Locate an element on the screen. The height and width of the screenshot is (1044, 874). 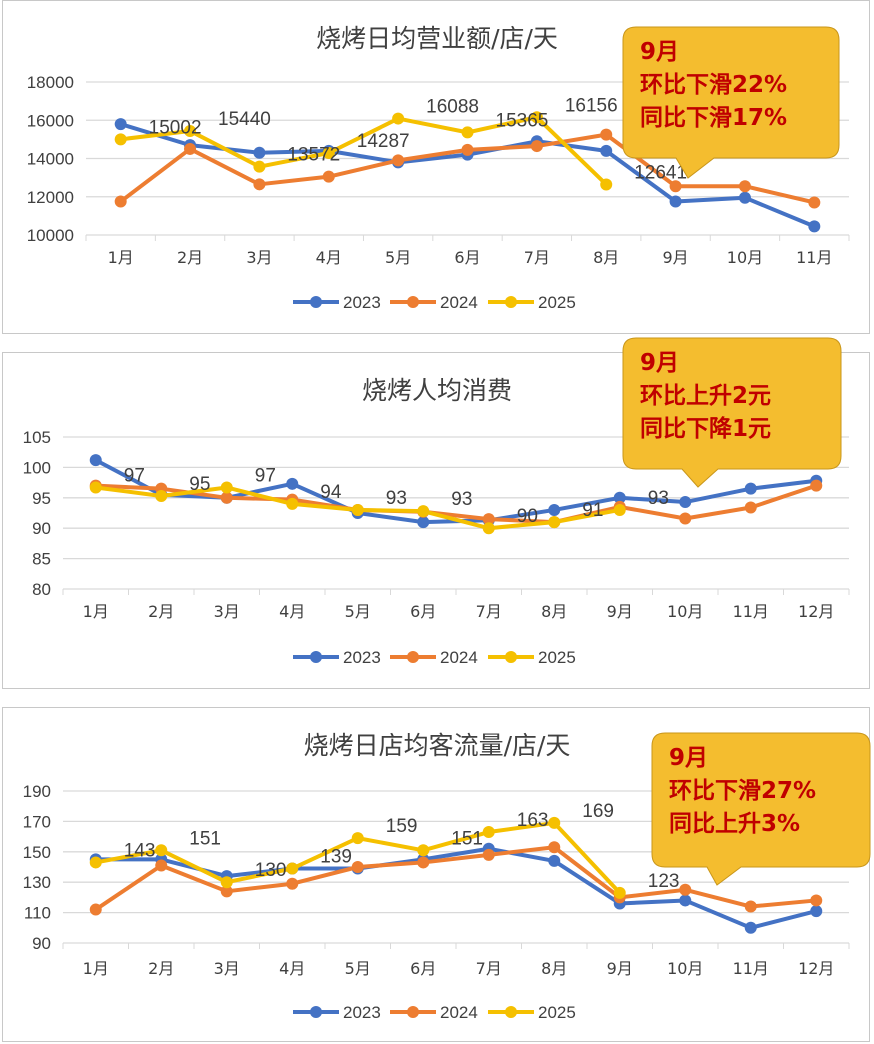
data-label: 169 is located at coordinates (598, 811).